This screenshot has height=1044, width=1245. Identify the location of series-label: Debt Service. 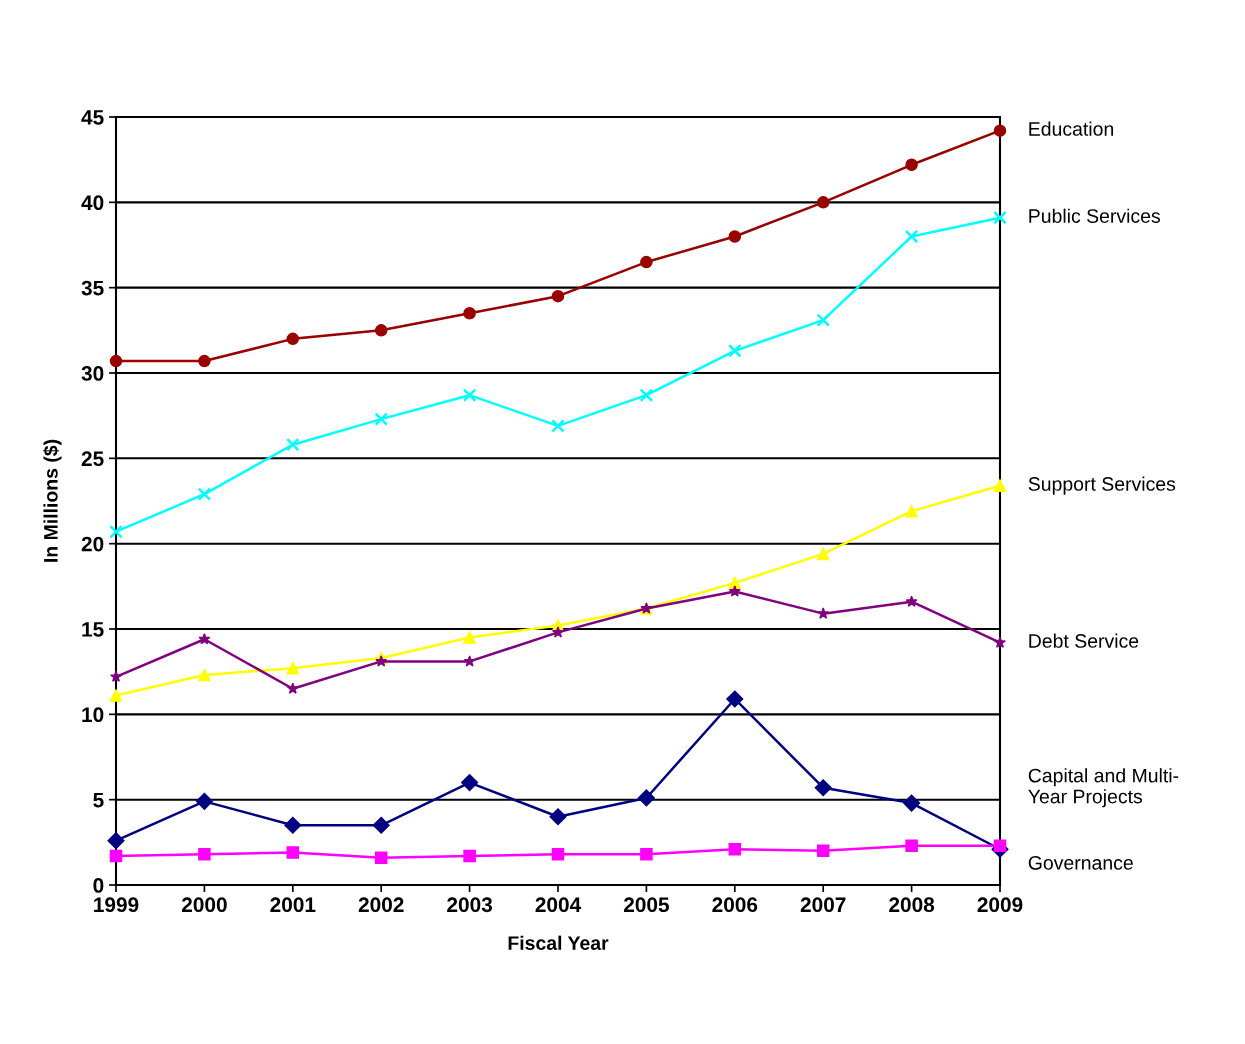
(1084, 640).